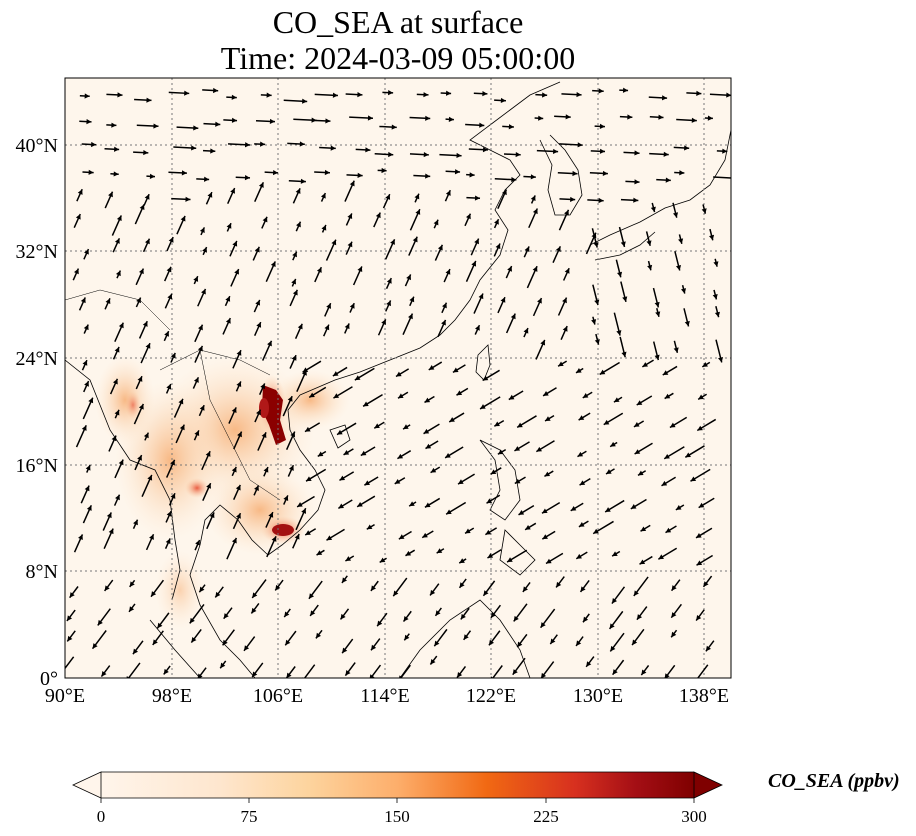 Image resolution: width=916 pixels, height=836 pixels. I want to click on colorbar-label: CO_SEA (ppbv), so click(834, 781).